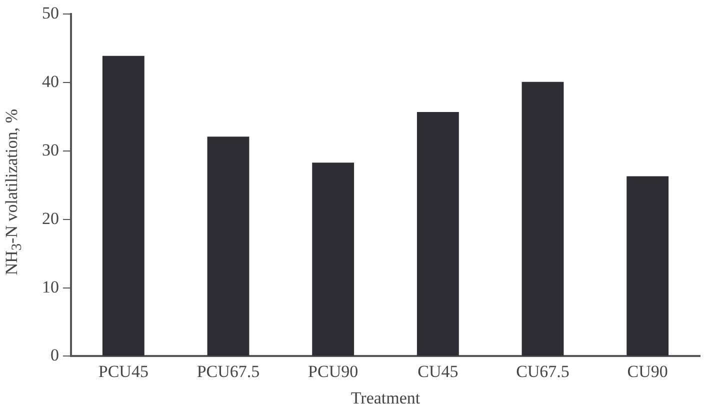  What do you see at coordinates (50, 13) in the screenshot?
I see `y-tick-label: 50` at bounding box center [50, 13].